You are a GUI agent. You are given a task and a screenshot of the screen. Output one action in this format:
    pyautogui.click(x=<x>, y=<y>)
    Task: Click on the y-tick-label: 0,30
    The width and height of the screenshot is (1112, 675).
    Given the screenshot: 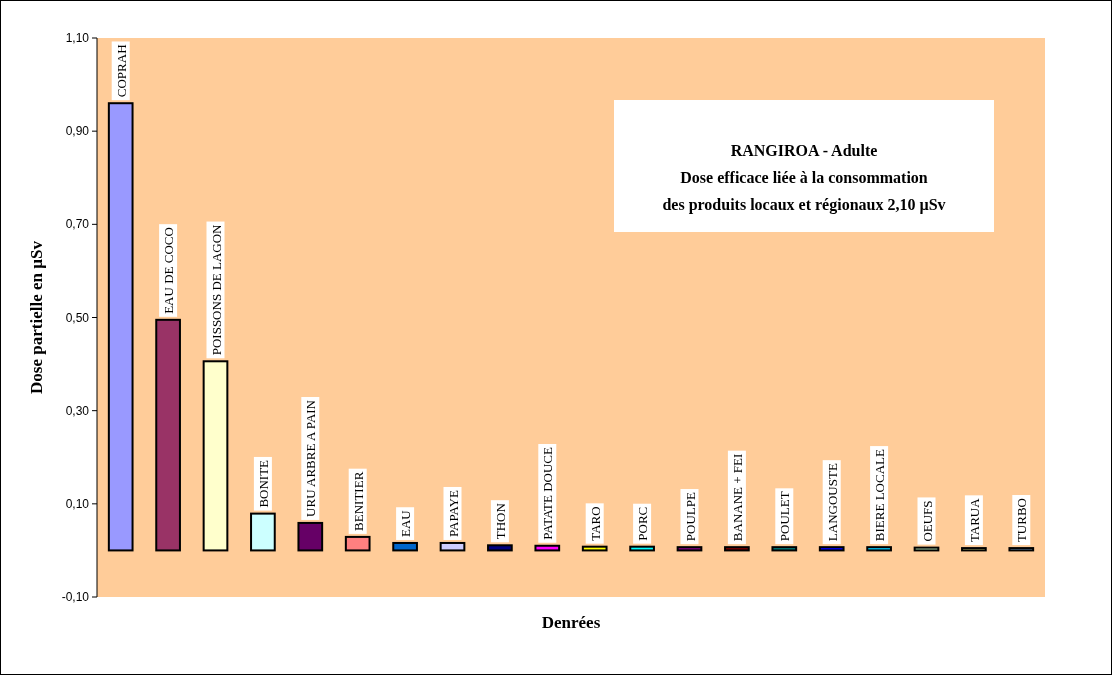 What is the action you would take?
    pyautogui.click(x=77, y=410)
    